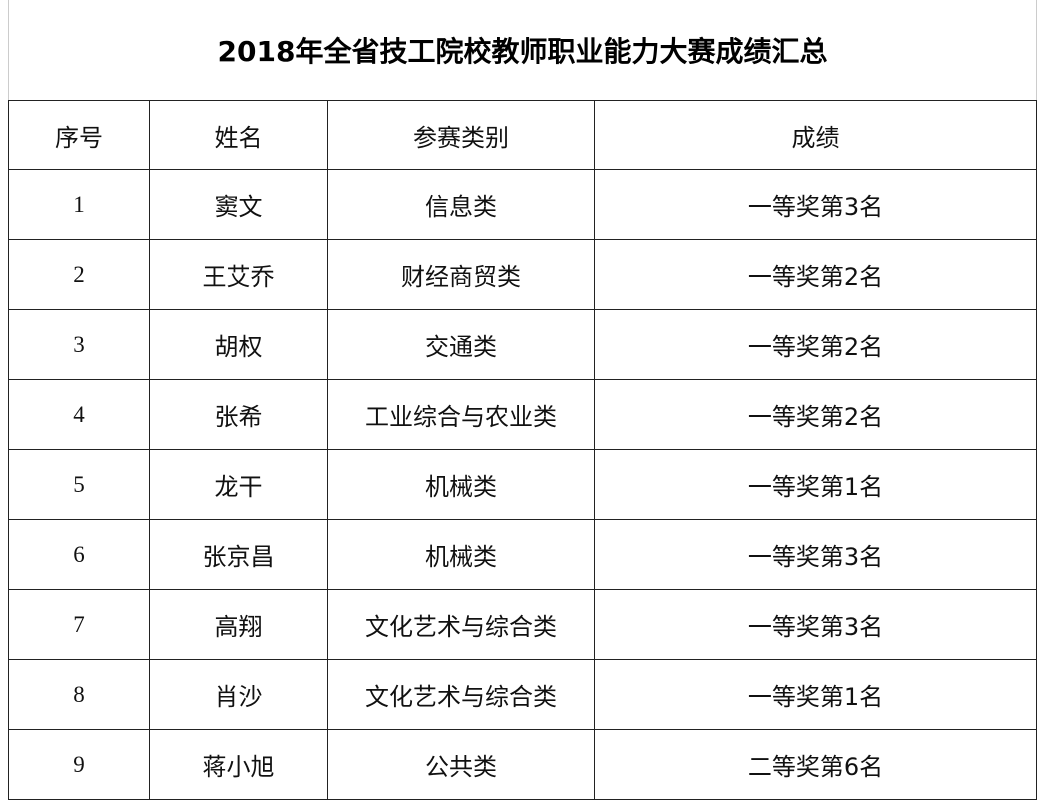  Describe the element at coordinates (239, 205) in the screenshot. I see `table-cell: 窦文` at that location.